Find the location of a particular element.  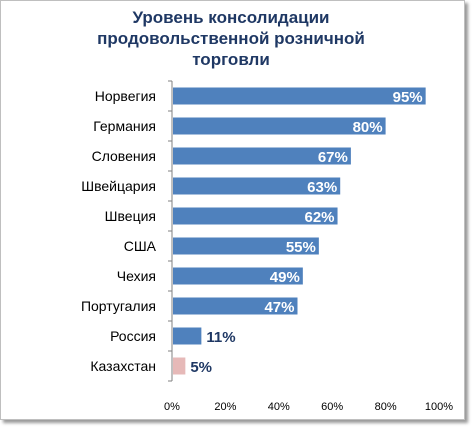

x-tick-label: 20% is located at coordinates (225, 407).